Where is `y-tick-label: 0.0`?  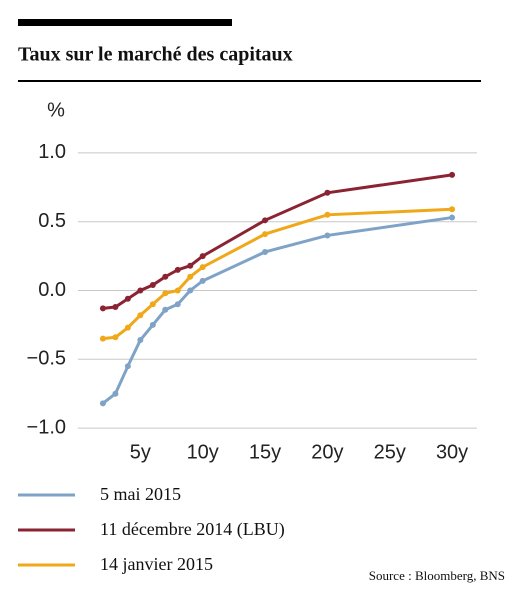 y-tick-label: 0.0 is located at coordinates (52, 290).